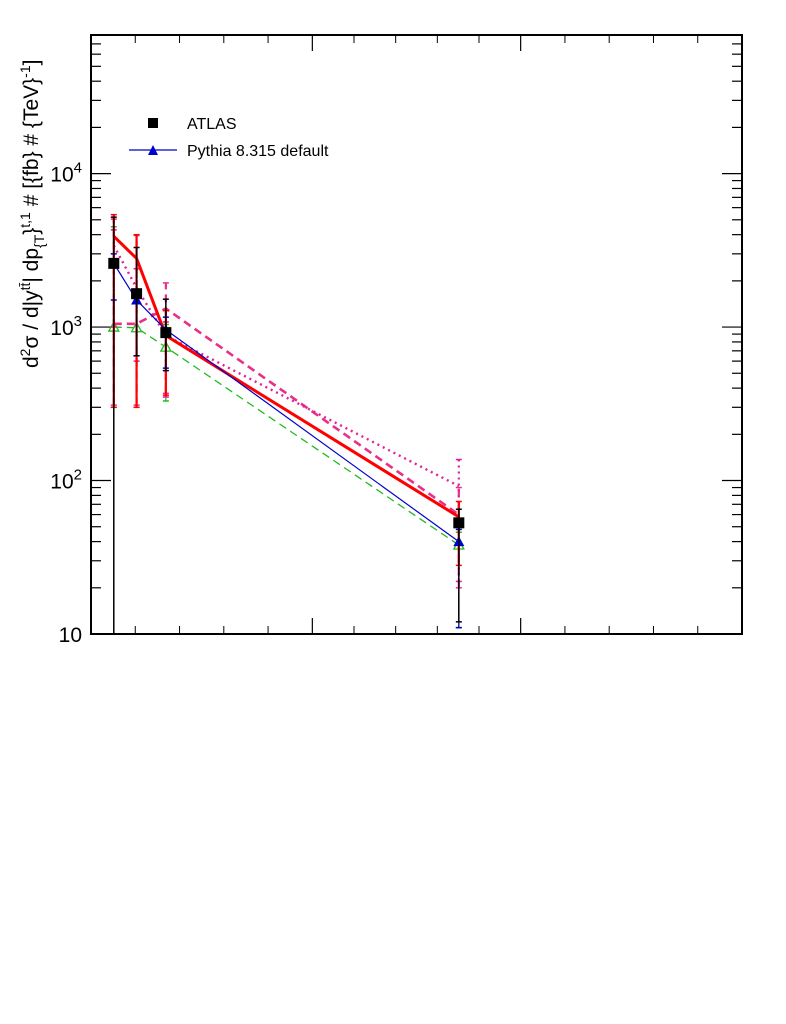  What do you see at coordinates (153, 150) in the screenshot?
I see `legend-triangle-marker-icon` at bounding box center [153, 150].